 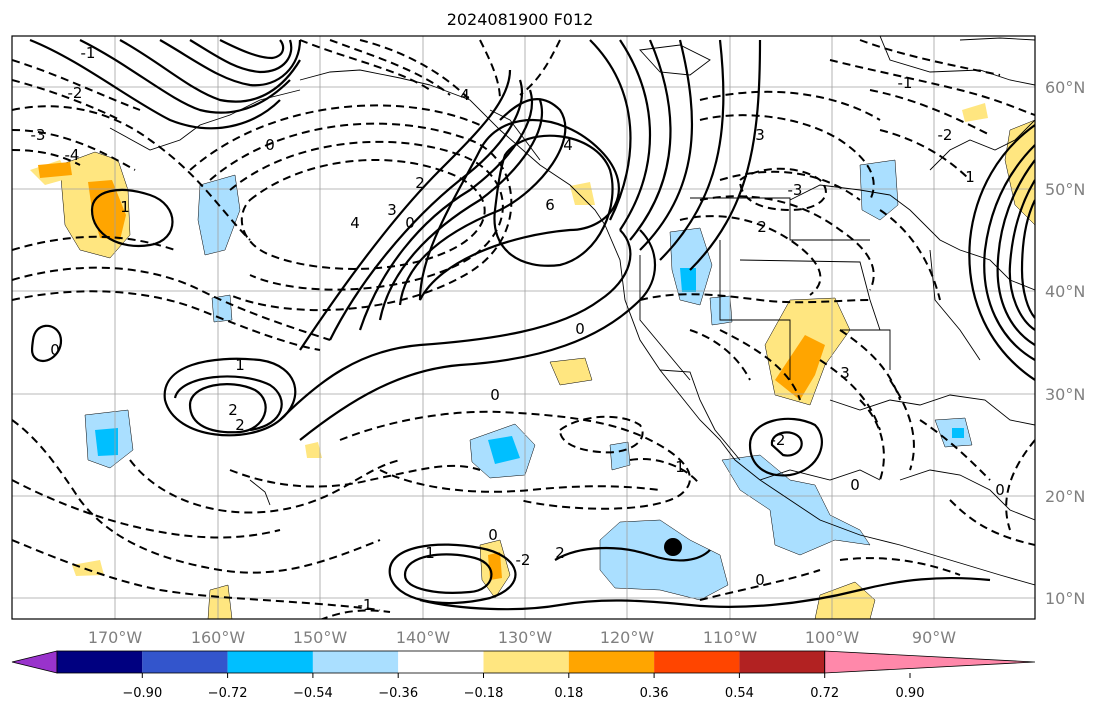 I want to click on colorbar-tick-label: −0.36, so click(x=398, y=693).